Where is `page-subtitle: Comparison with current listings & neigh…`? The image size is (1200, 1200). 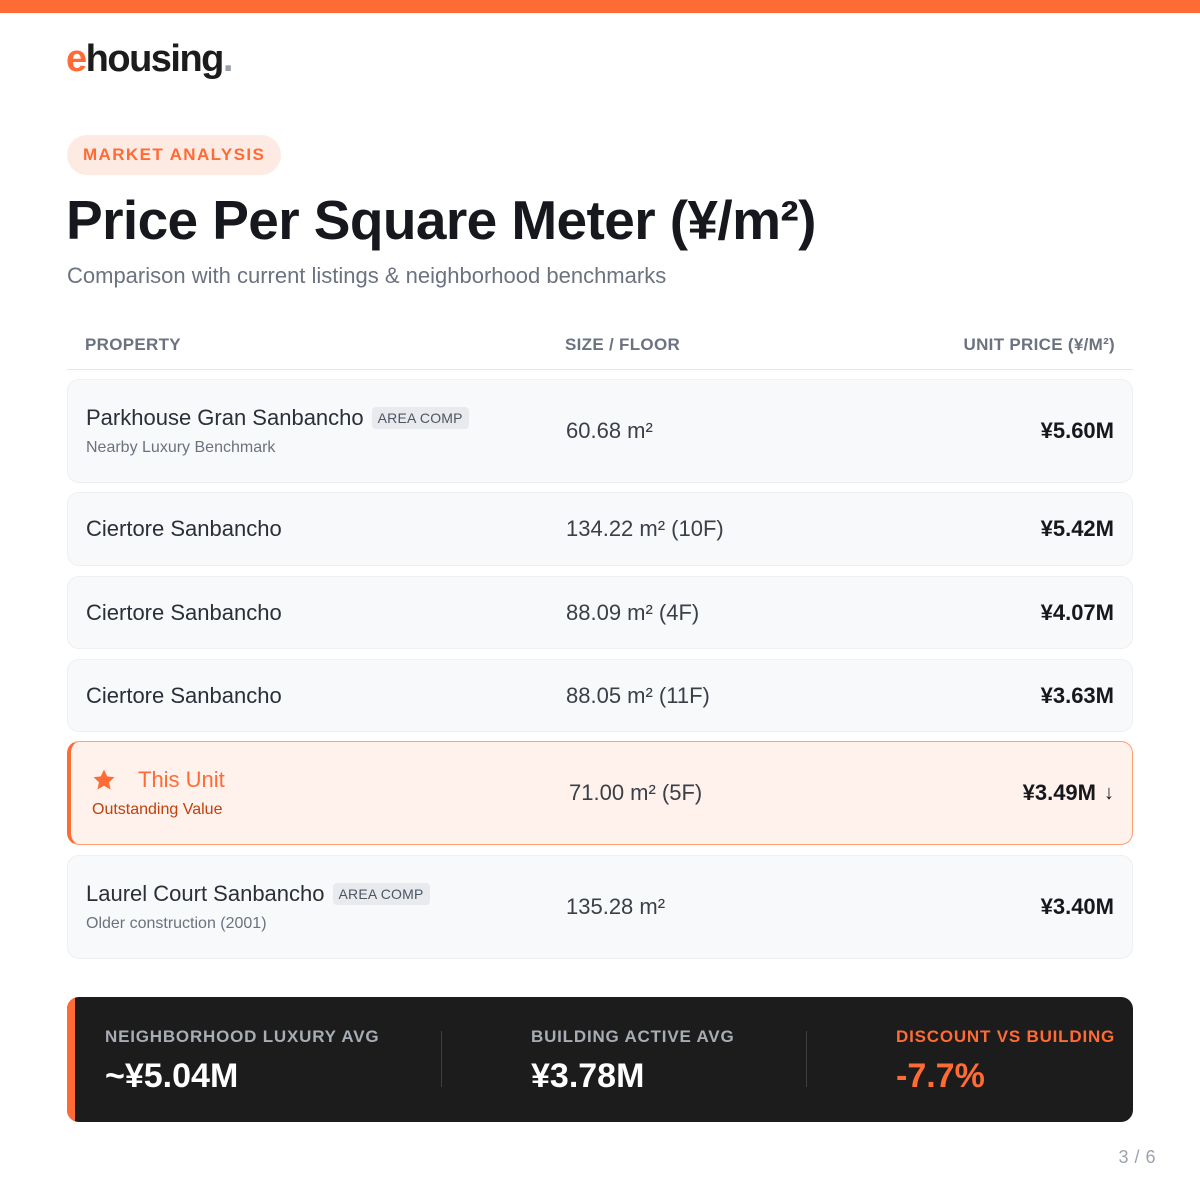 page-subtitle: Comparison with current listings & neigh… is located at coordinates (367, 275).